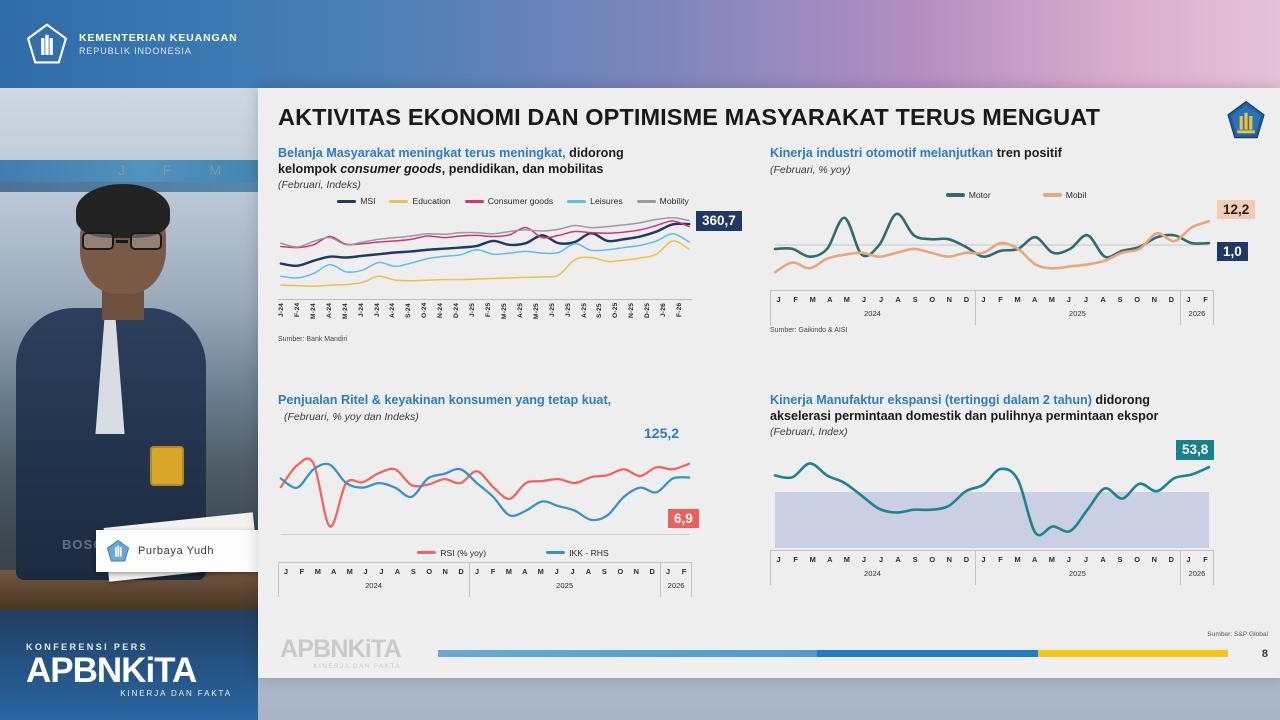  I want to click on axis-month-tick: J-24, so click(281, 310).